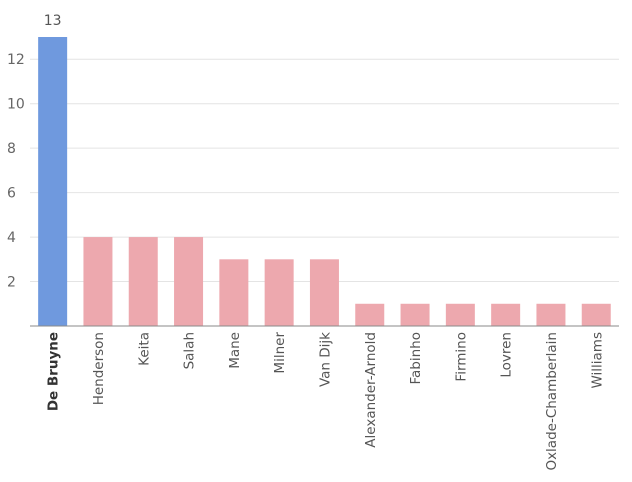  I want to click on x-tick-label: Firmino, so click(461, 357).